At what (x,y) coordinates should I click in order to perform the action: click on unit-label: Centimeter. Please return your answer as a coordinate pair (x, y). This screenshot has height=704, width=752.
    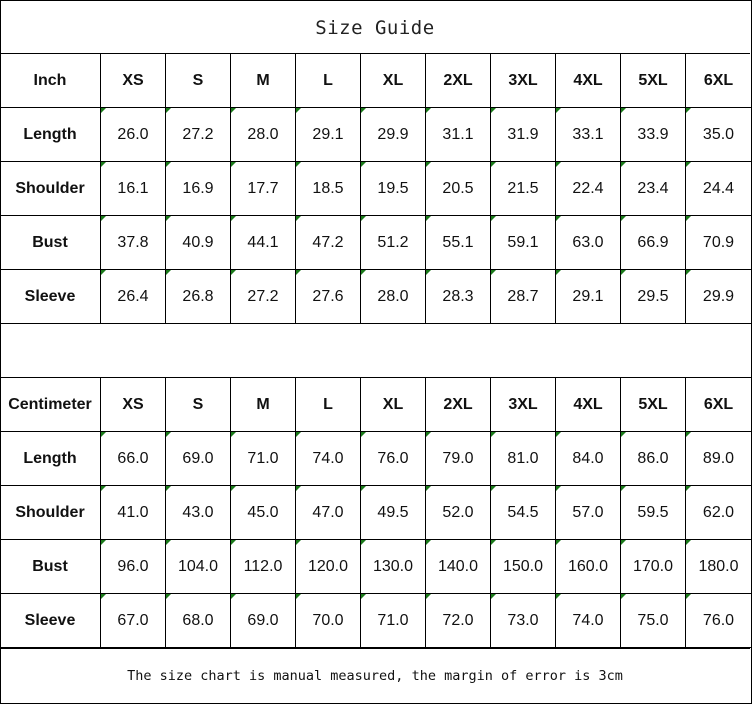
    Looking at the image, I should click on (50, 404).